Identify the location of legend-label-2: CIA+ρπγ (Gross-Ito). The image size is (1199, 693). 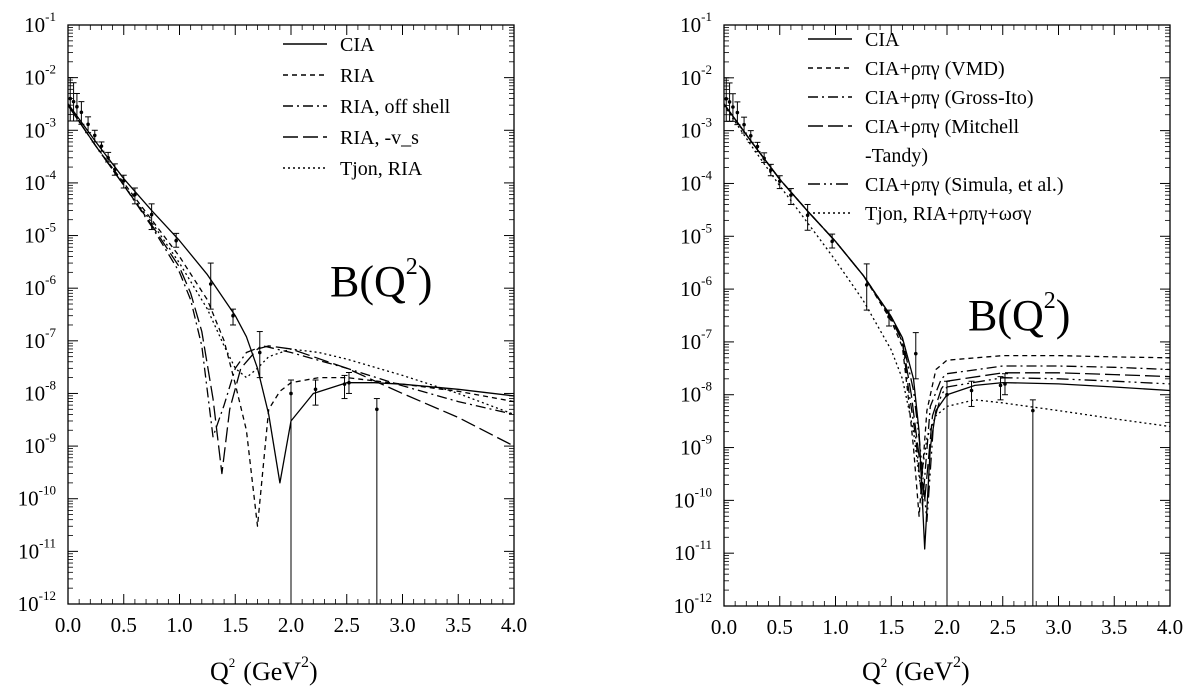
(949, 98).